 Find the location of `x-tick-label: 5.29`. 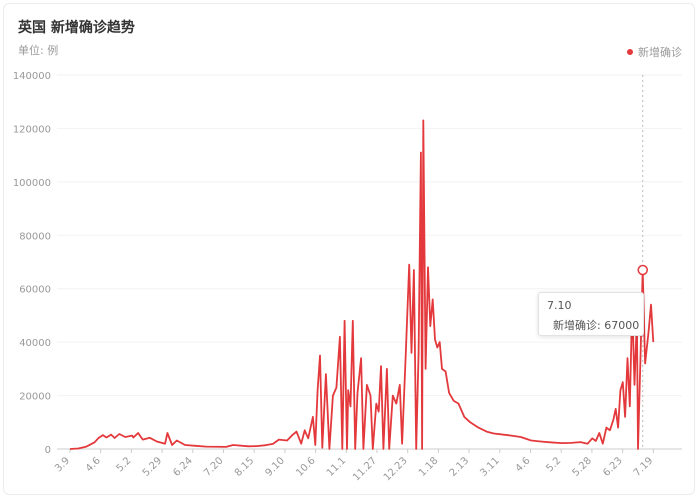

x-tick-label: 5.29 is located at coordinates (153, 467).